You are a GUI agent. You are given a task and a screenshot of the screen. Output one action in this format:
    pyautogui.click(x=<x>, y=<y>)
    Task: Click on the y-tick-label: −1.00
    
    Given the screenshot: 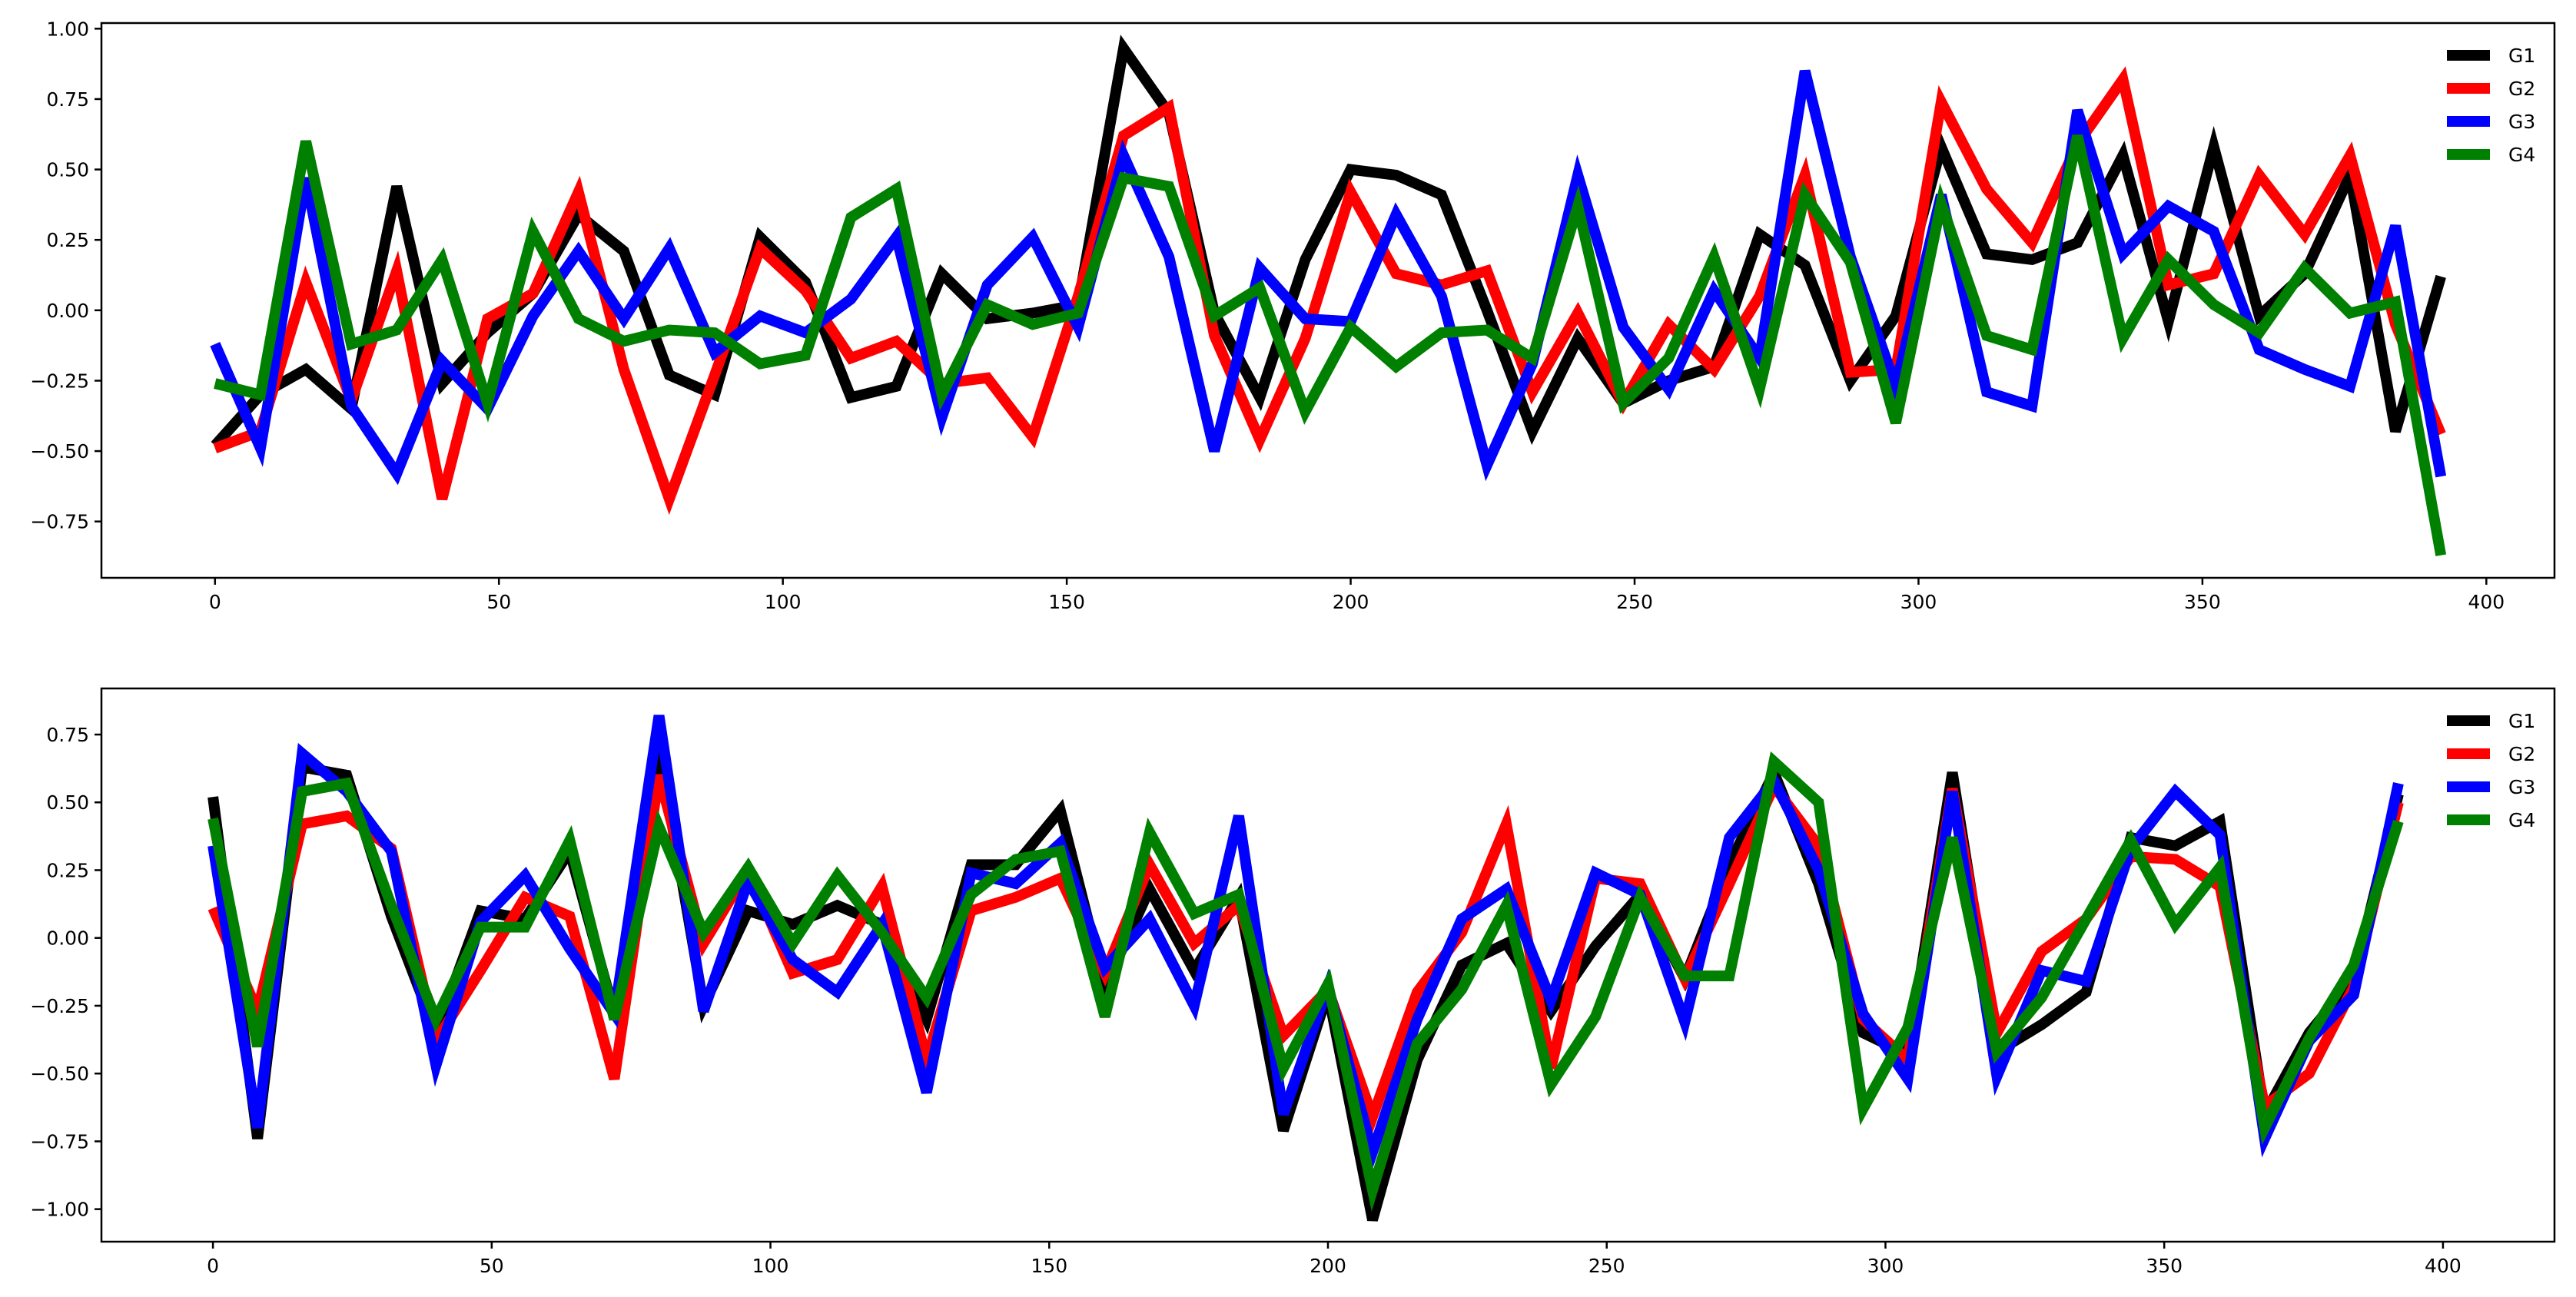 What is the action you would take?
    pyautogui.click(x=59, y=1210)
    